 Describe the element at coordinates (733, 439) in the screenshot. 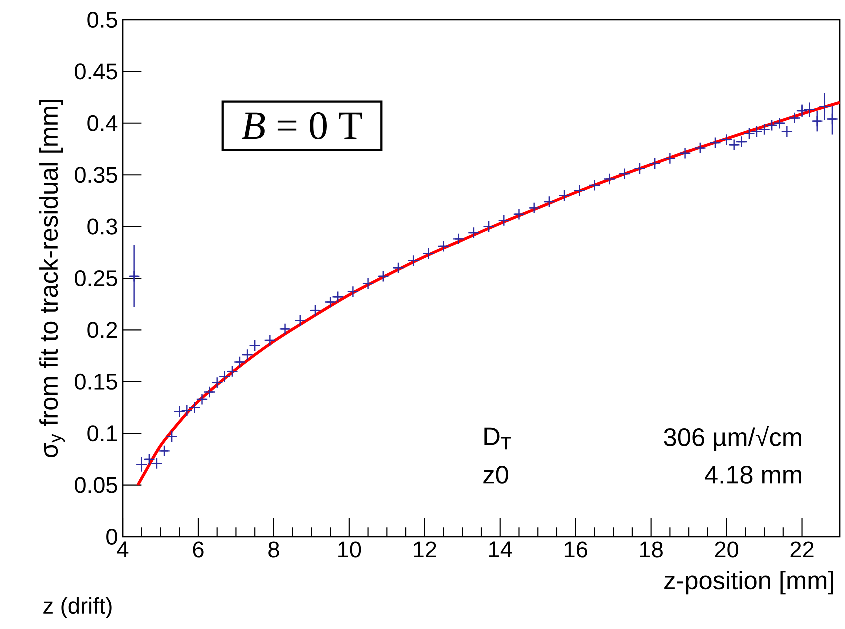

I see `annotation: 306 µm/√cm` at that location.